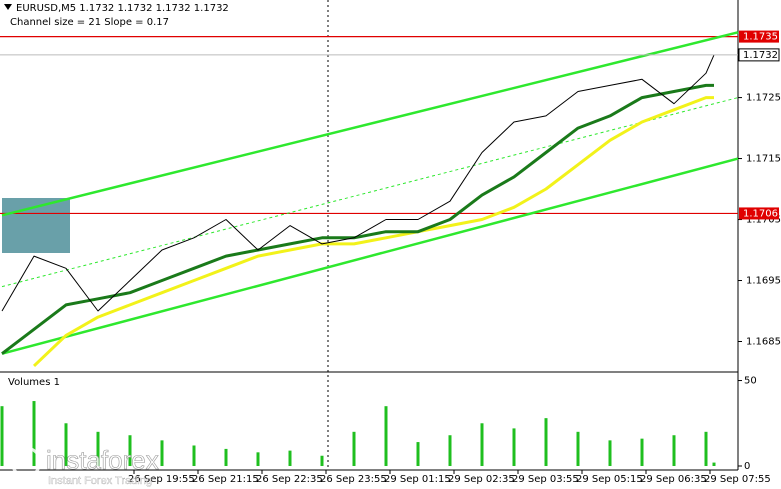  I want to click on x-tick-label: 29 Sep 02:35, so click(481, 479).